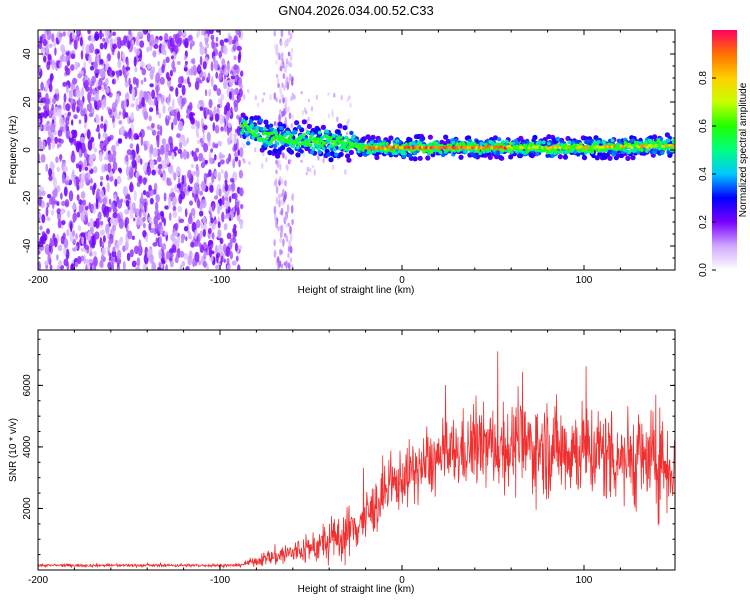 Image resolution: width=750 pixels, height=600 pixels. Describe the element at coordinates (743, 149) in the screenshot. I see `colorbar-label: Normalized spectral amplitude` at that location.